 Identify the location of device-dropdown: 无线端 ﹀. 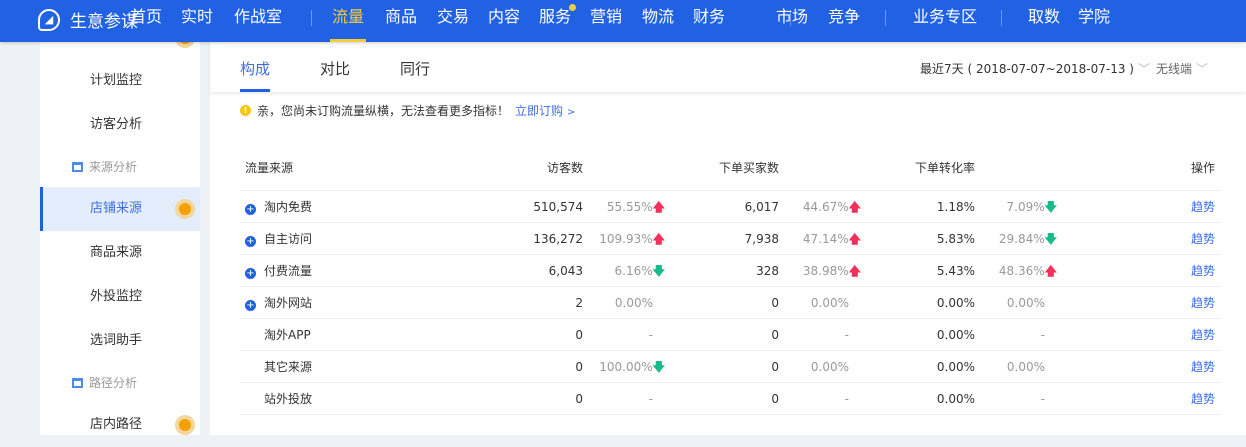
(1182, 68).